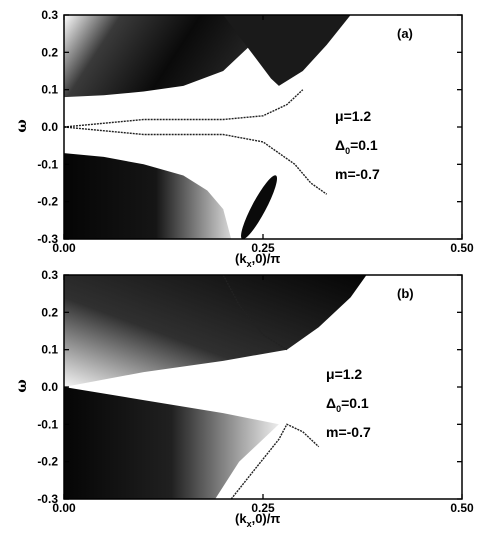 Image resolution: width=491 pixels, height=545 pixels. What do you see at coordinates (405, 293) in the screenshot?
I see `panel-label: (b)` at bounding box center [405, 293].